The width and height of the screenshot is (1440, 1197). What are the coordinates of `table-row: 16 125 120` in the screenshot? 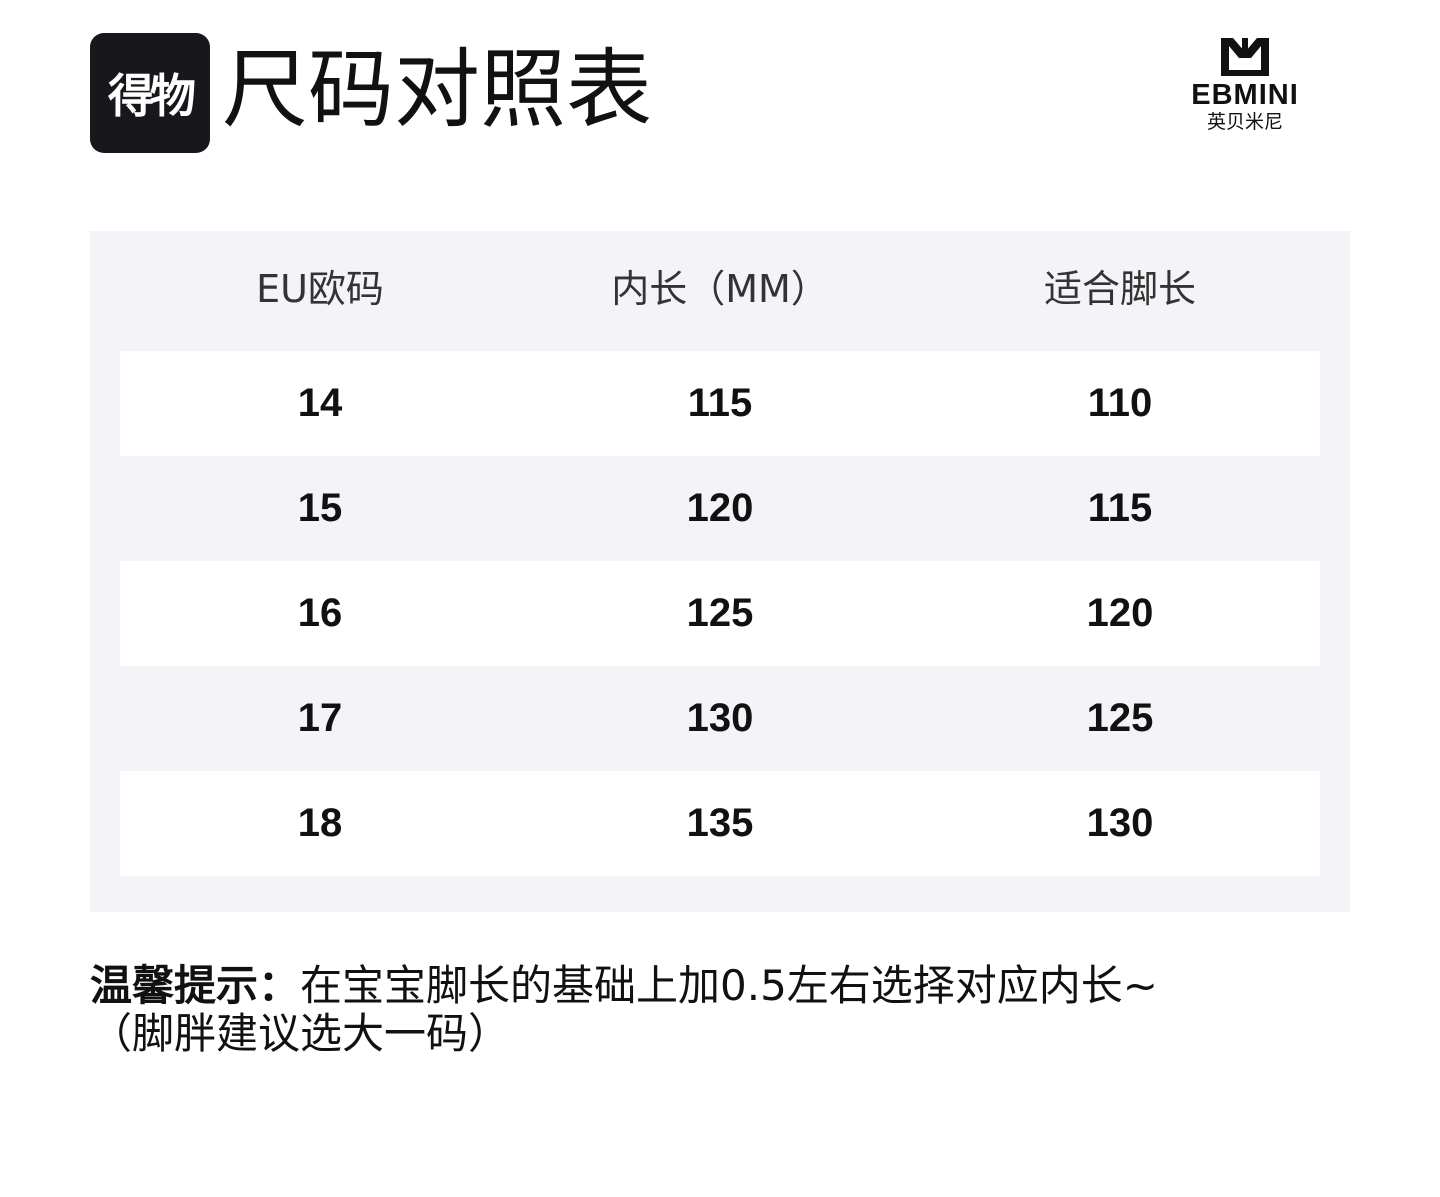 It's located at (720, 613).